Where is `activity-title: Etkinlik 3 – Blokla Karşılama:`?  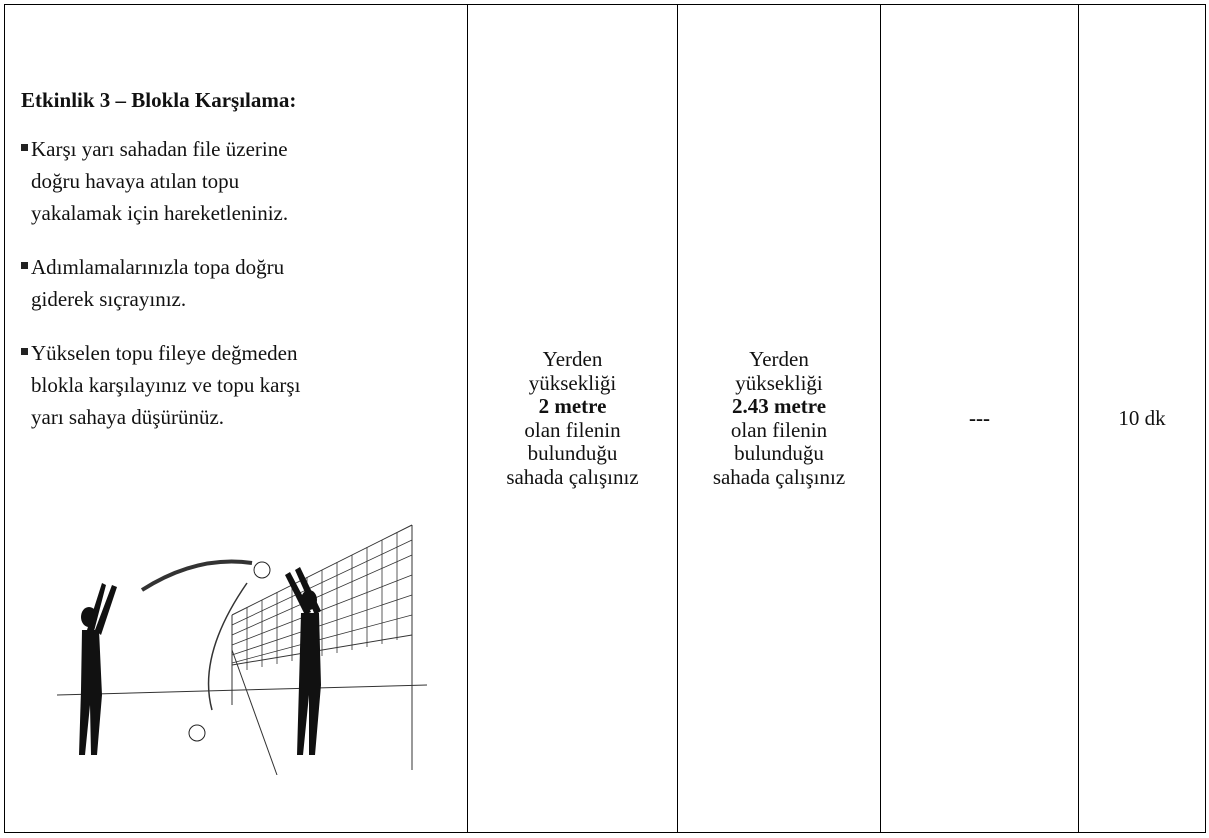 activity-title: Etkinlik 3 – Blokla Karşılama: is located at coordinates (159, 100).